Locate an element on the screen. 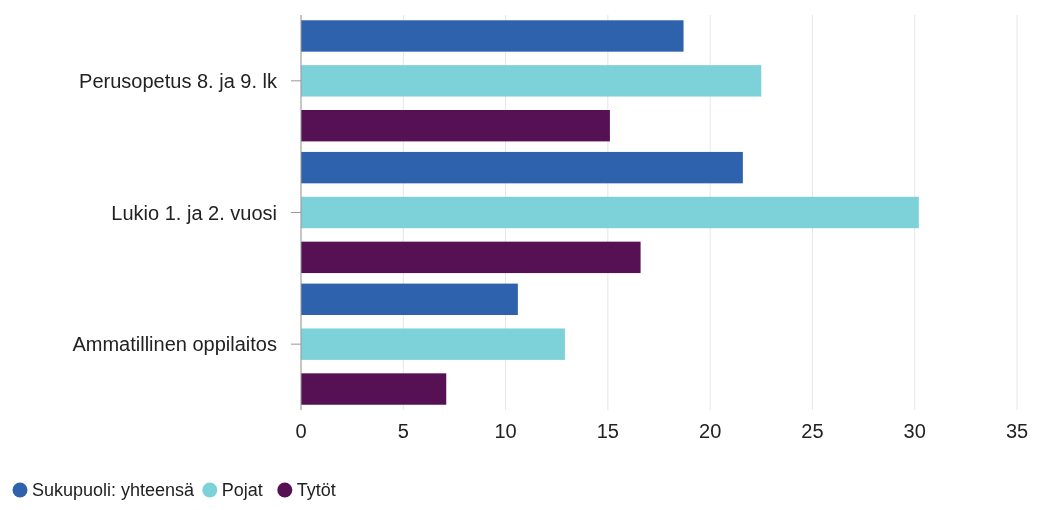 This screenshot has width=1038, height=510. legend-label: Pojat is located at coordinates (242, 490).